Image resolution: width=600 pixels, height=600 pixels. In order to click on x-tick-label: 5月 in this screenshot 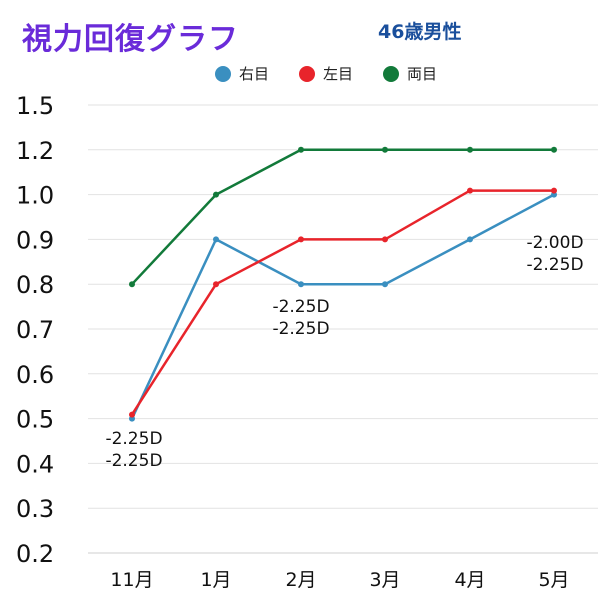, I will do `click(553, 580)`.